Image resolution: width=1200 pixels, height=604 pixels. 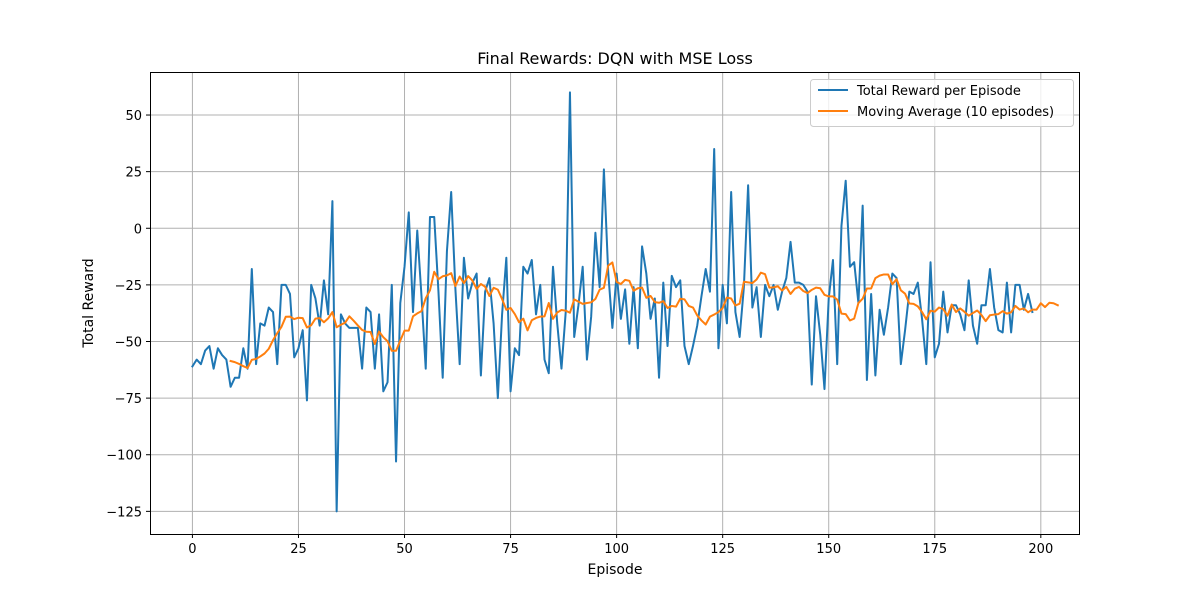 I want to click on x-tick-label: 75, so click(x=510, y=549).